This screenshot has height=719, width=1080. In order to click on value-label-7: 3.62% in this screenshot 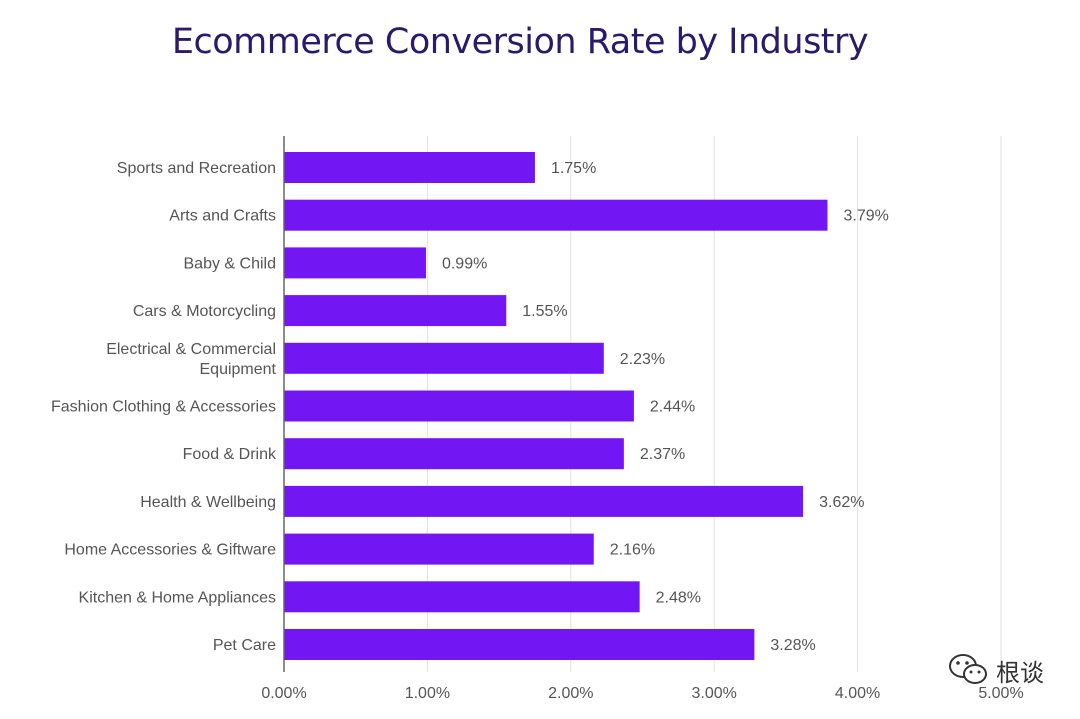, I will do `click(841, 502)`.